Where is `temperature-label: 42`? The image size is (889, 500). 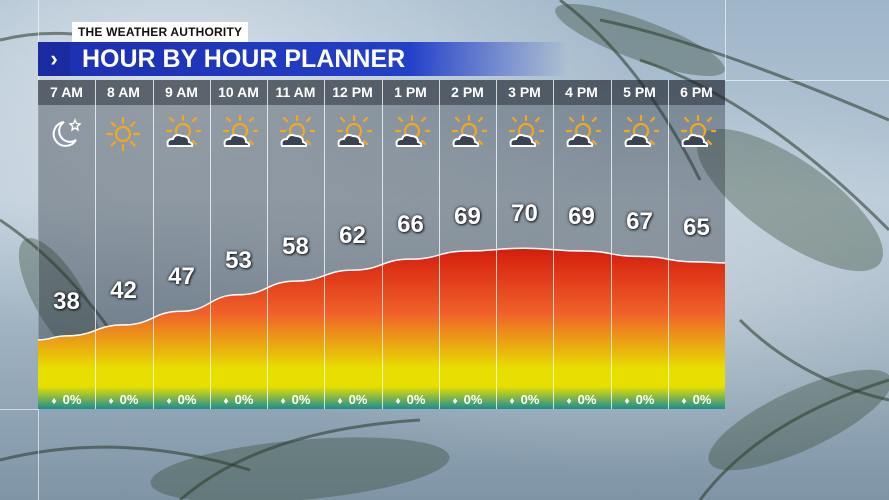 temperature-label: 42 is located at coordinates (123, 290).